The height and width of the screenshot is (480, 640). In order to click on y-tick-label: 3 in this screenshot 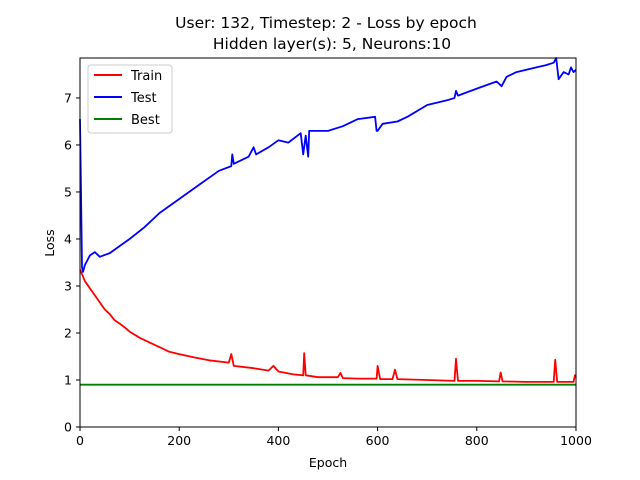, I will do `click(68, 285)`.